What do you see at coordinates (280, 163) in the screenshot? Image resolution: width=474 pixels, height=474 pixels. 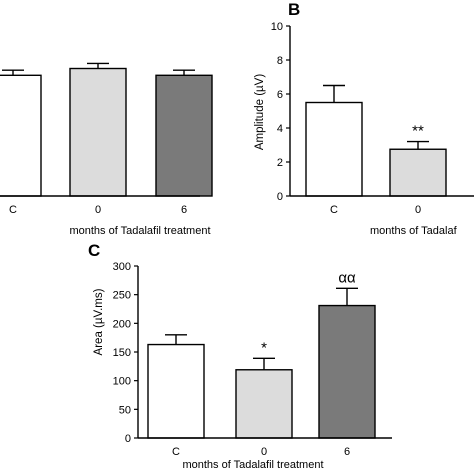 I see `y-tick-label: 2` at bounding box center [280, 163].